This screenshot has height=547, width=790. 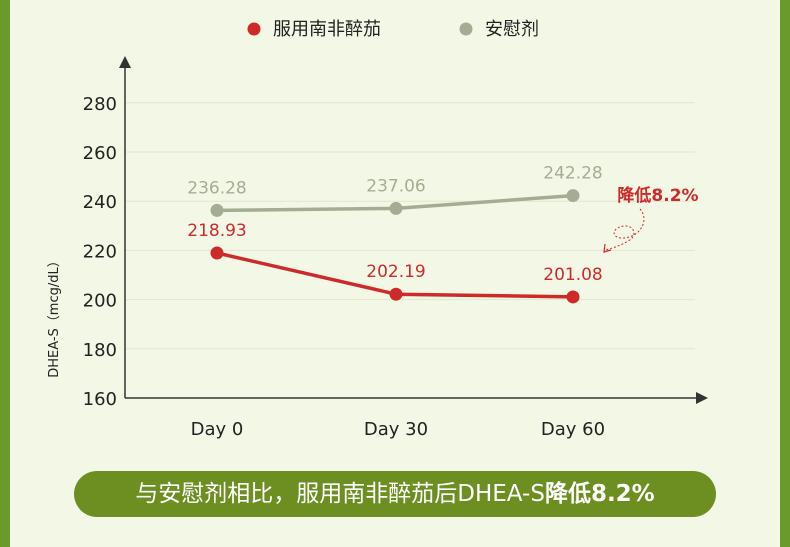 I want to click on y-tick-label: 180, so click(x=100, y=350).